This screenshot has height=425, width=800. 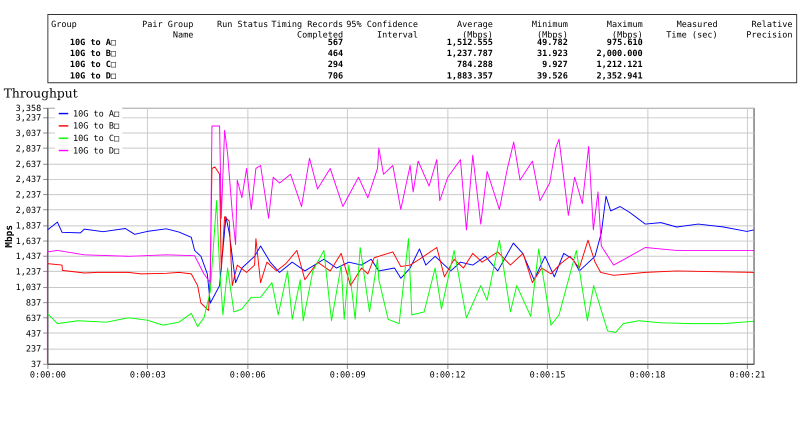 What do you see at coordinates (29, 149) in the screenshot?
I see `y-tick-label: 2,837` at bounding box center [29, 149].